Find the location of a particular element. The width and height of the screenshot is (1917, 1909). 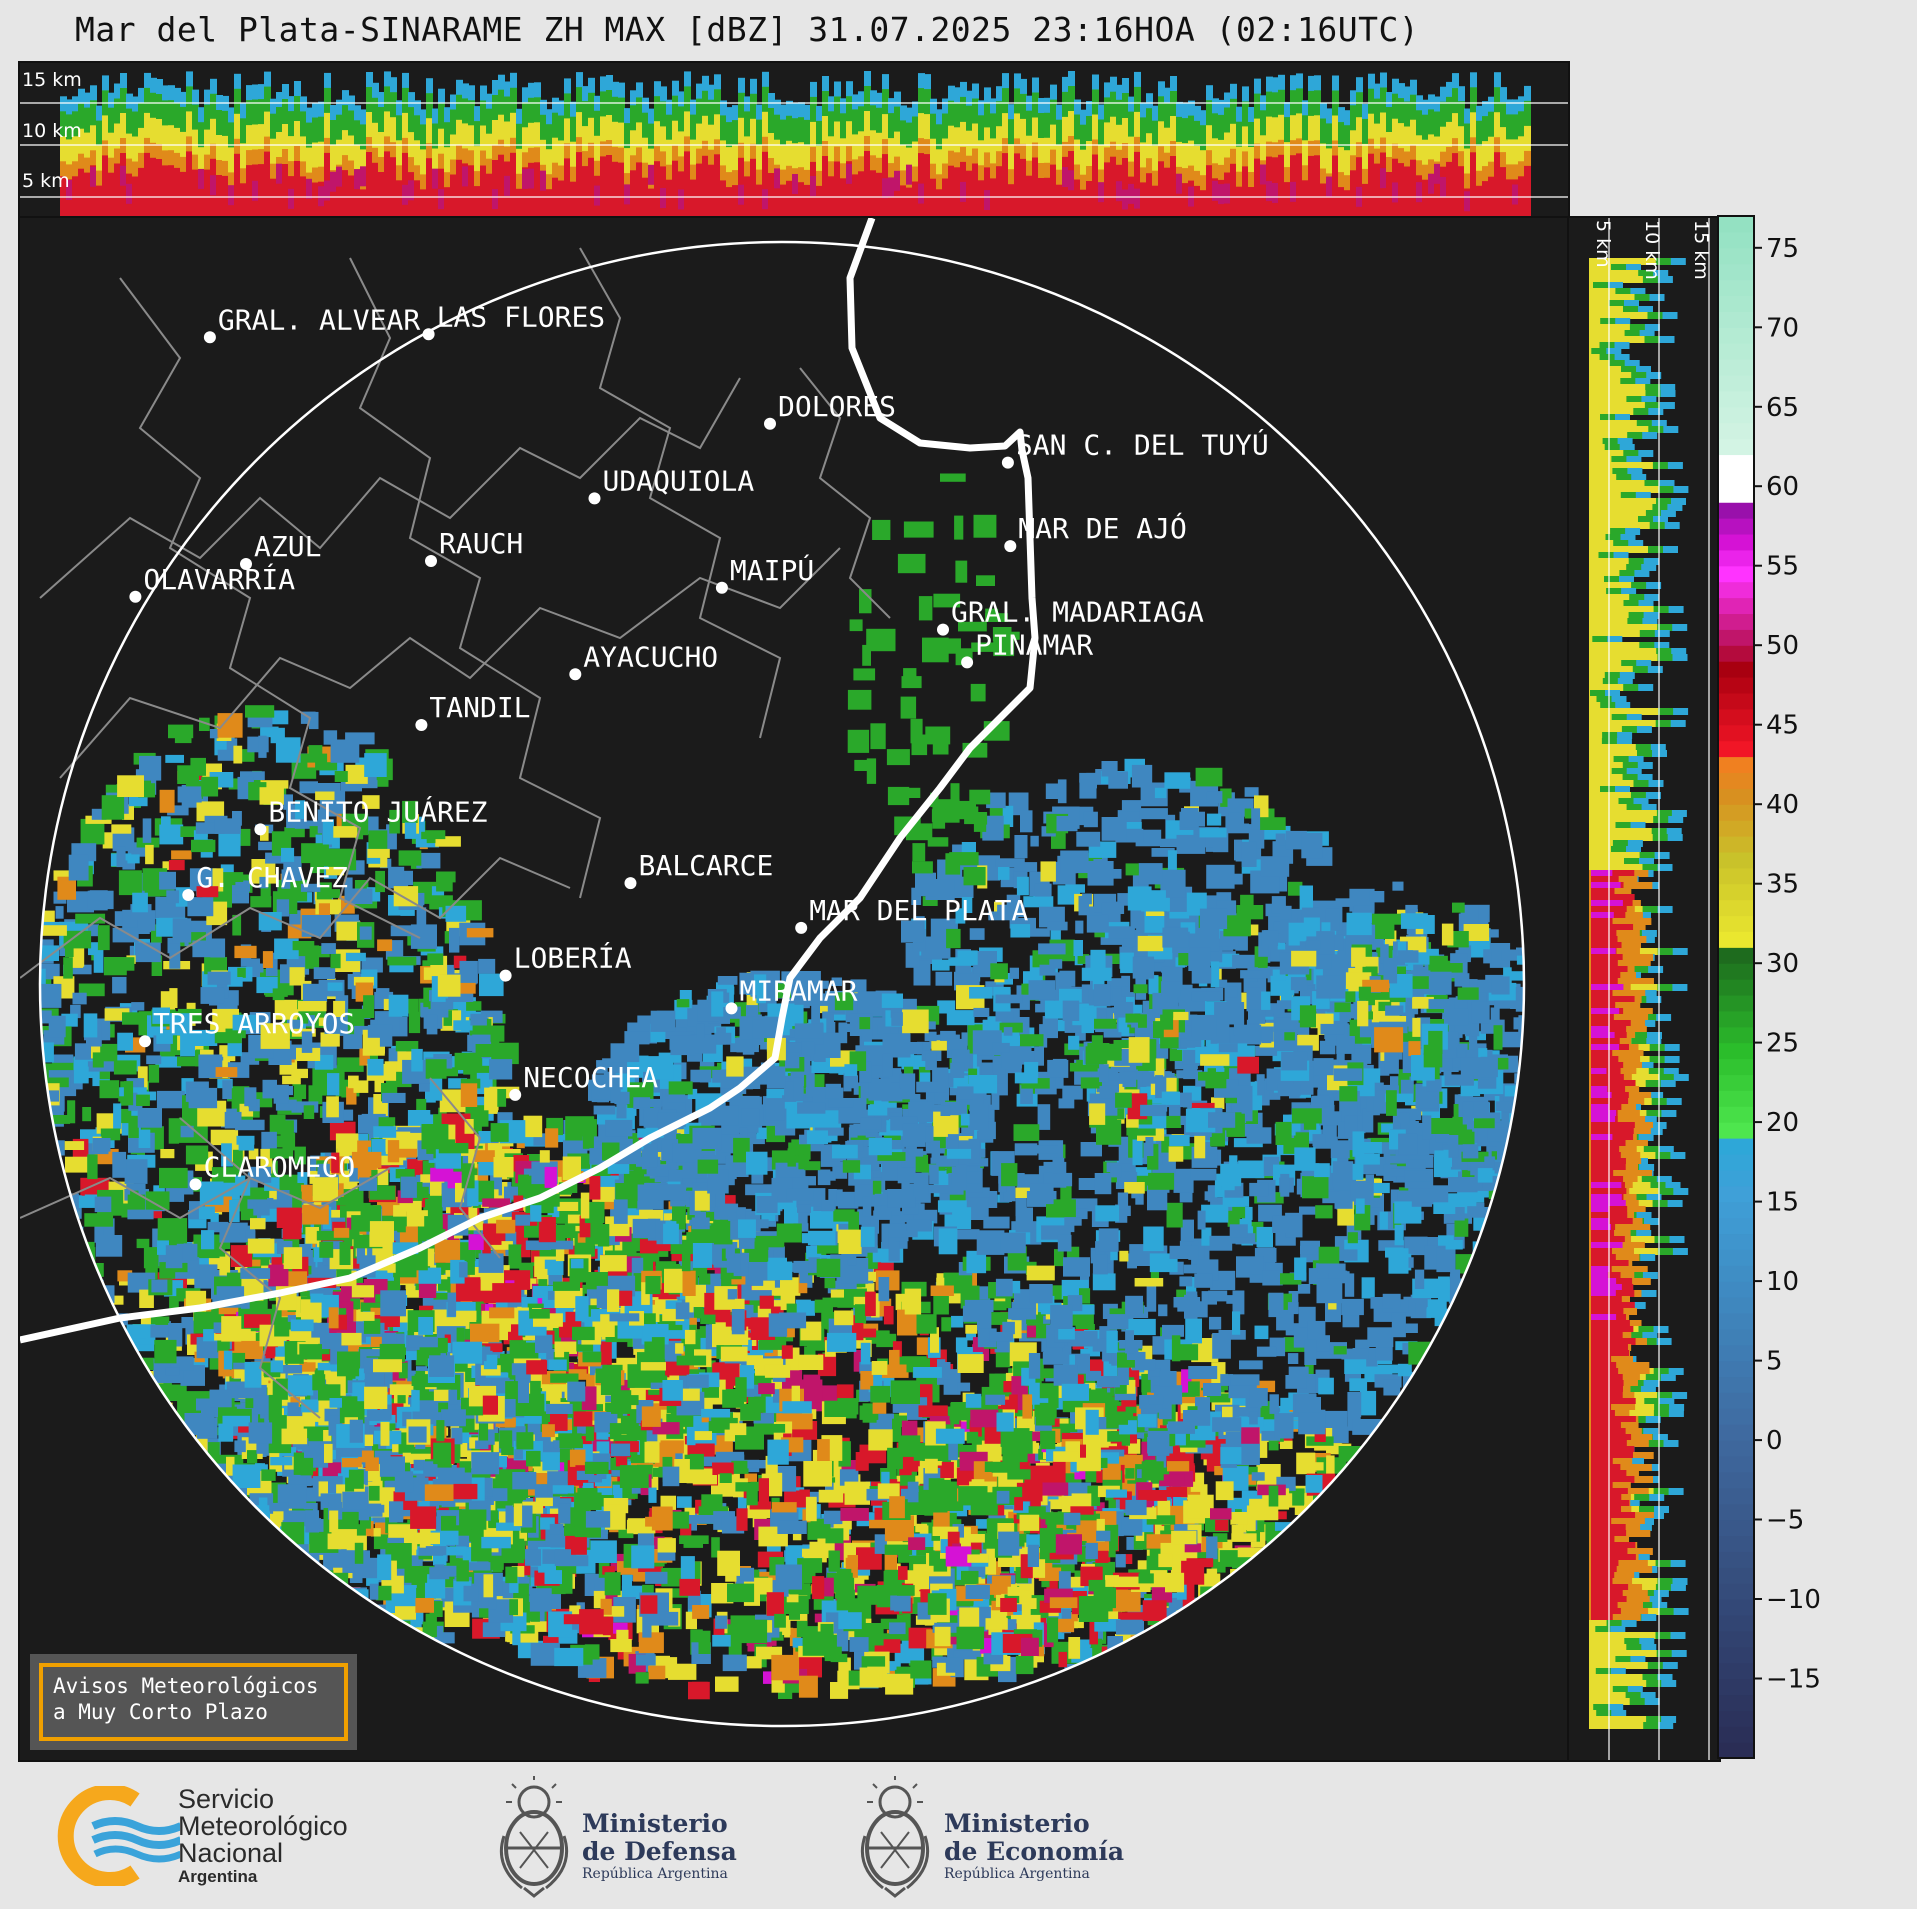

colorbar: 75 70 65 60 55 50 45 40 35 30 25 20 15 10 5 0 −5 −10 −15 is located at coordinates (1769, 987).